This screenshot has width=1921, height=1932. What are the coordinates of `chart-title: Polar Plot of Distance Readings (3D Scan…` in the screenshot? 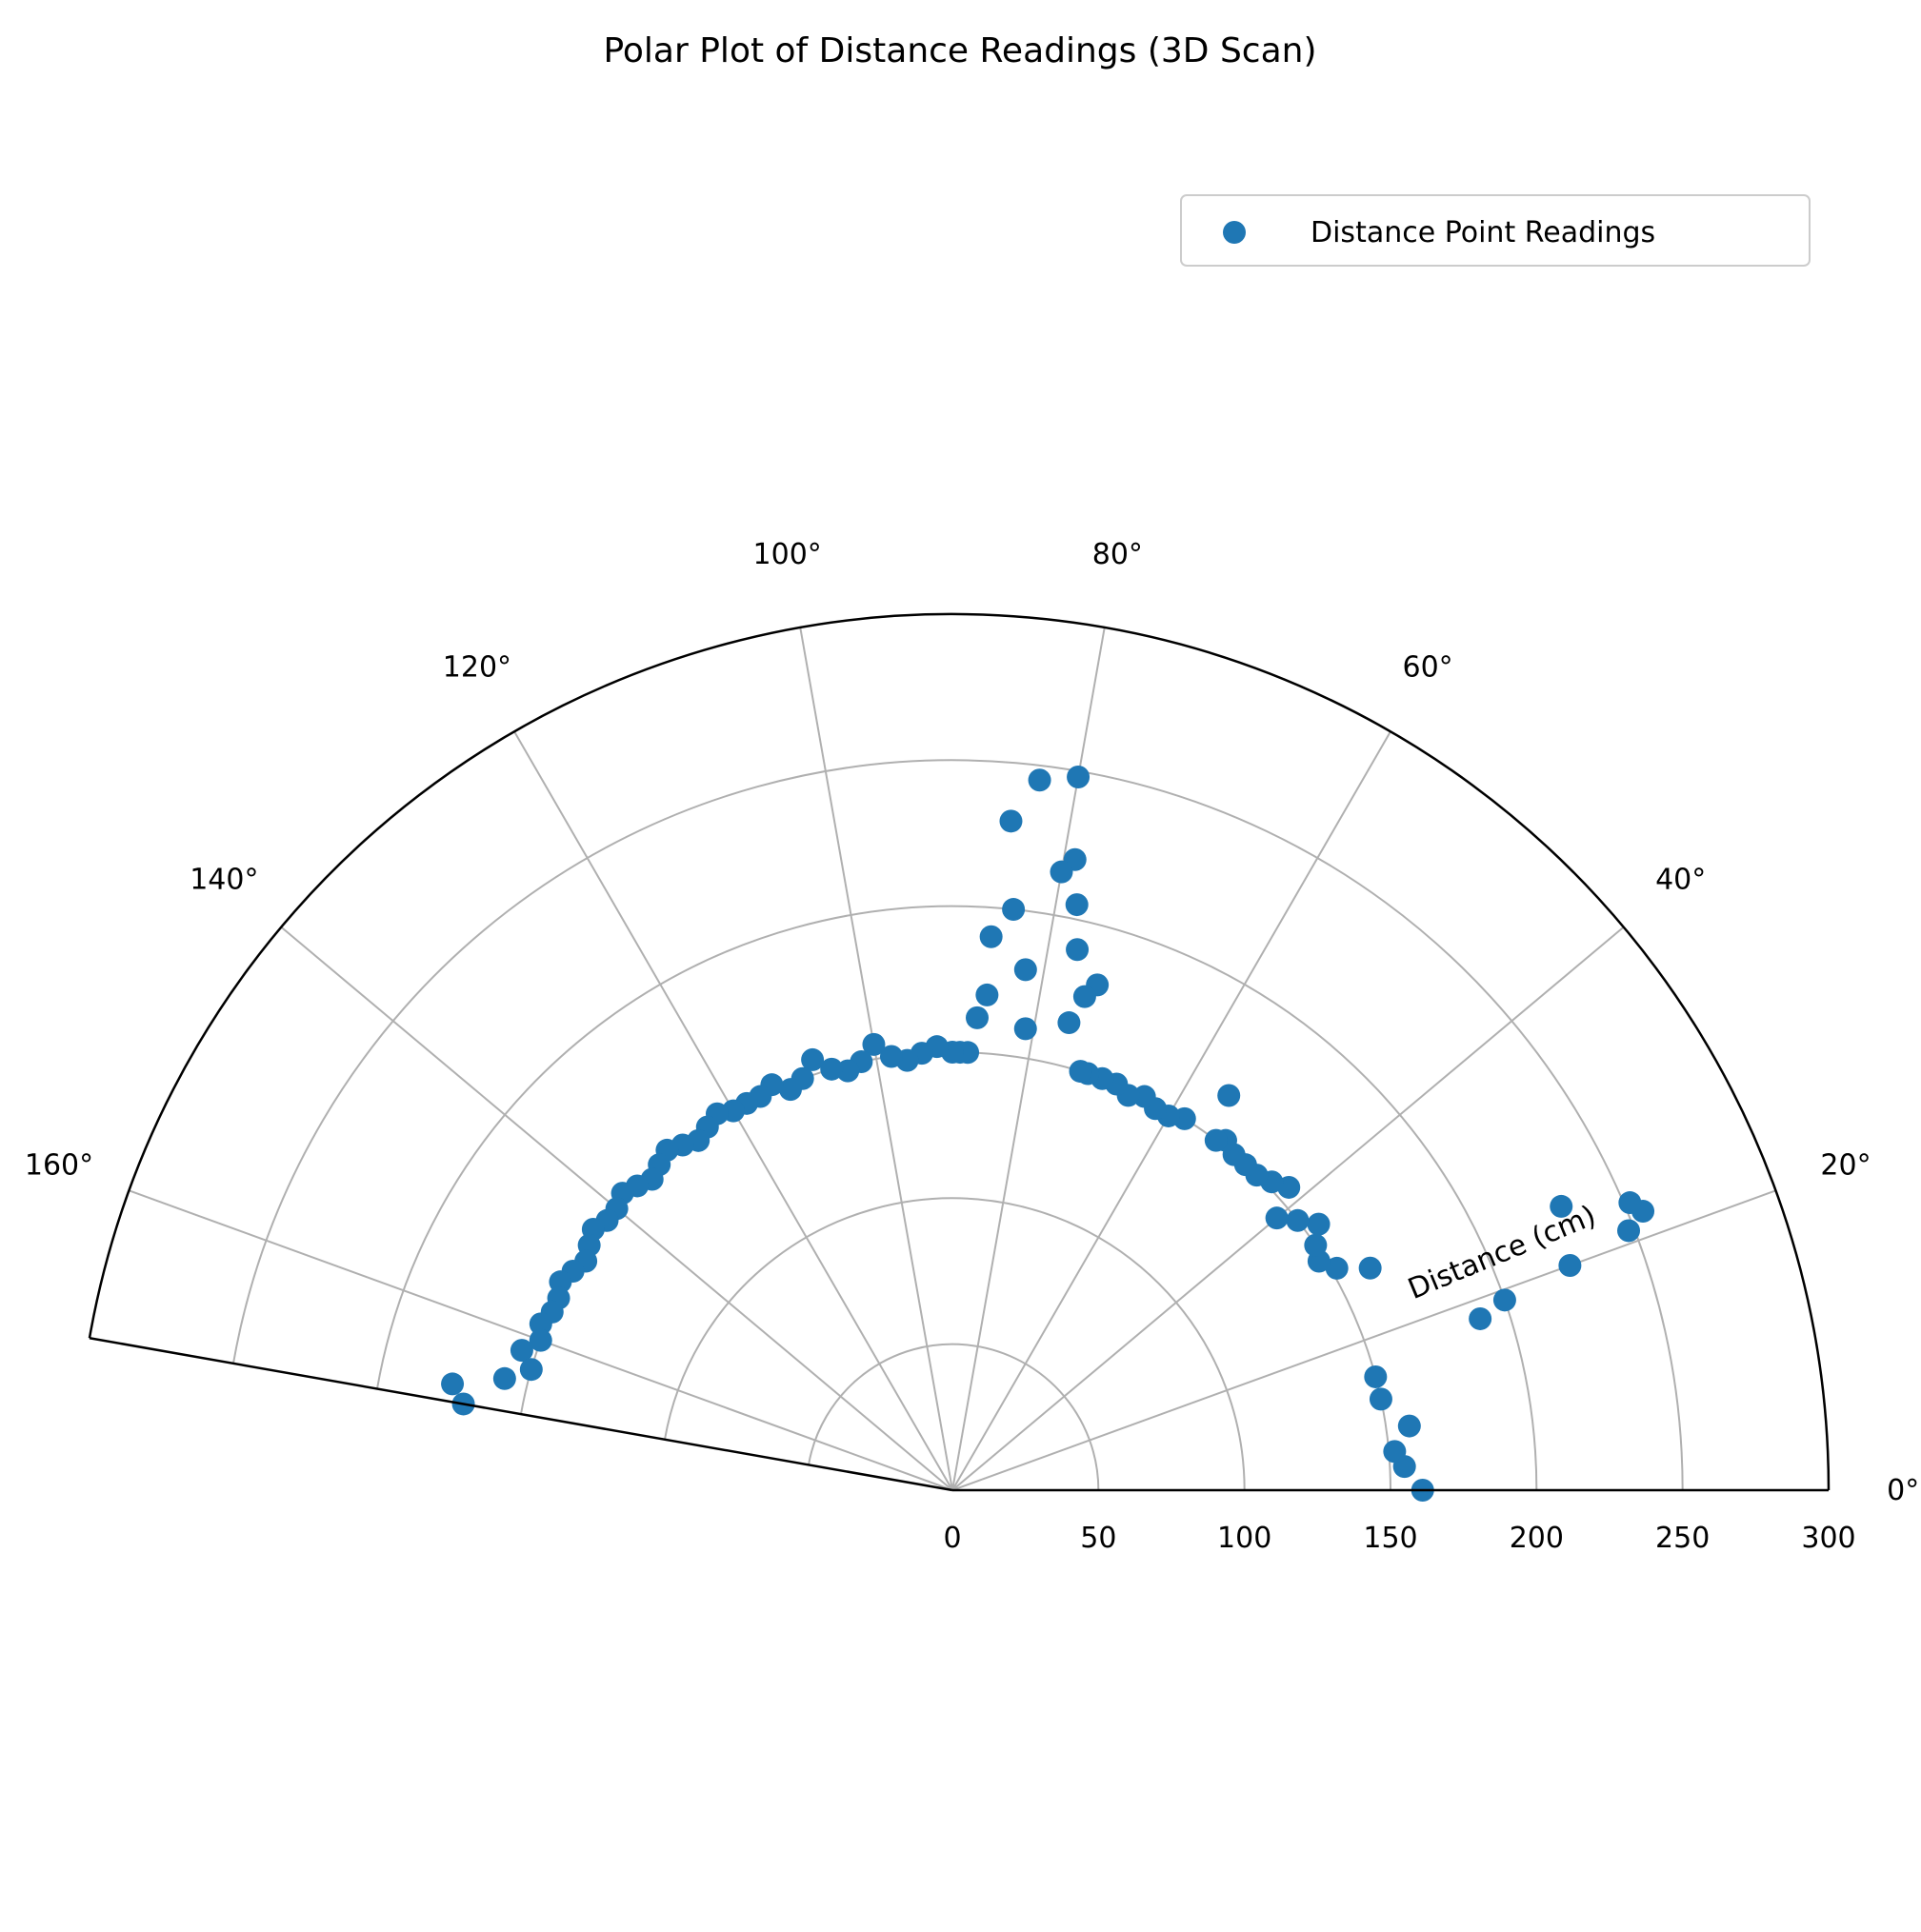 It's located at (960, 50).